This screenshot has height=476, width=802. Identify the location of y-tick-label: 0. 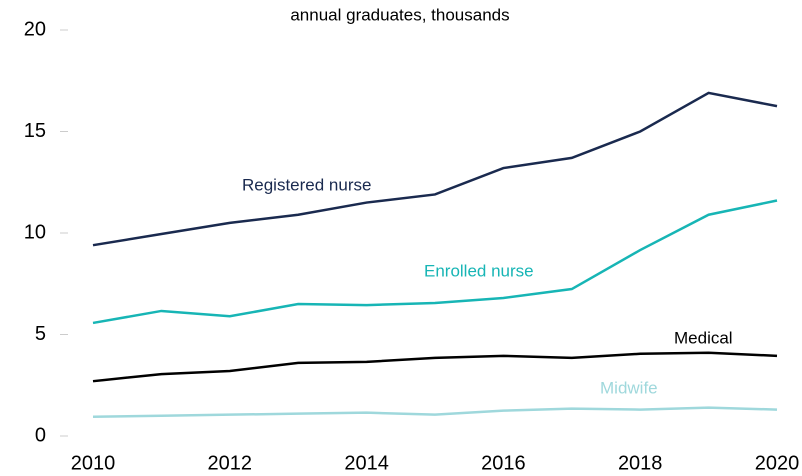
(40, 435).